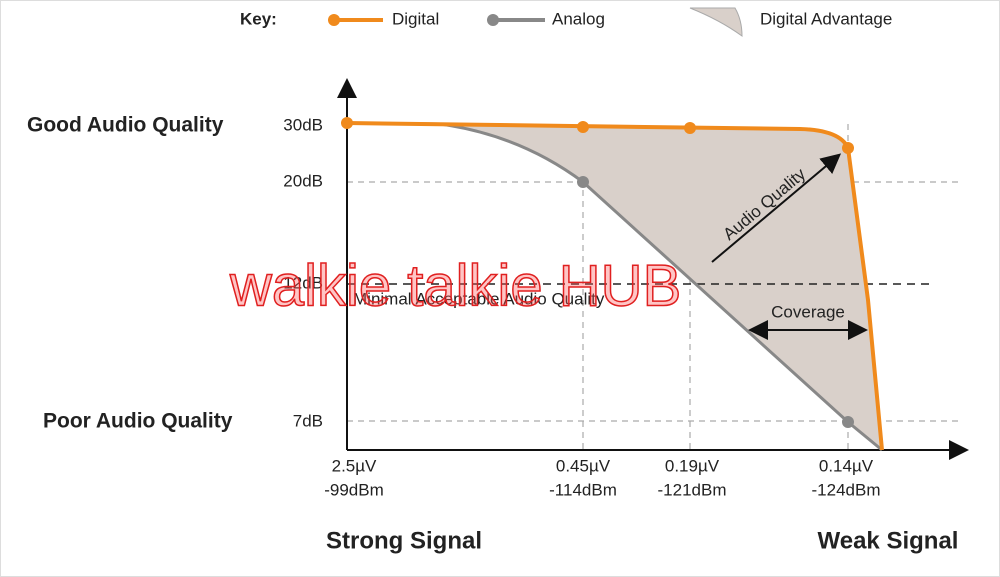  Describe the element at coordinates (888, 540) in the screenshot. I see `weak-signal-label: Weak Signal` at that location.